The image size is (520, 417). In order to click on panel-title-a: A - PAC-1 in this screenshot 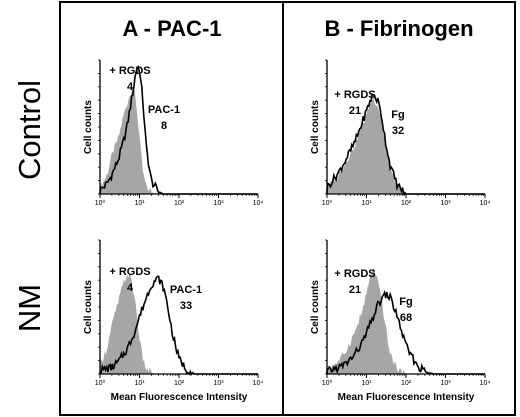, I will do `click(172, 28)`.